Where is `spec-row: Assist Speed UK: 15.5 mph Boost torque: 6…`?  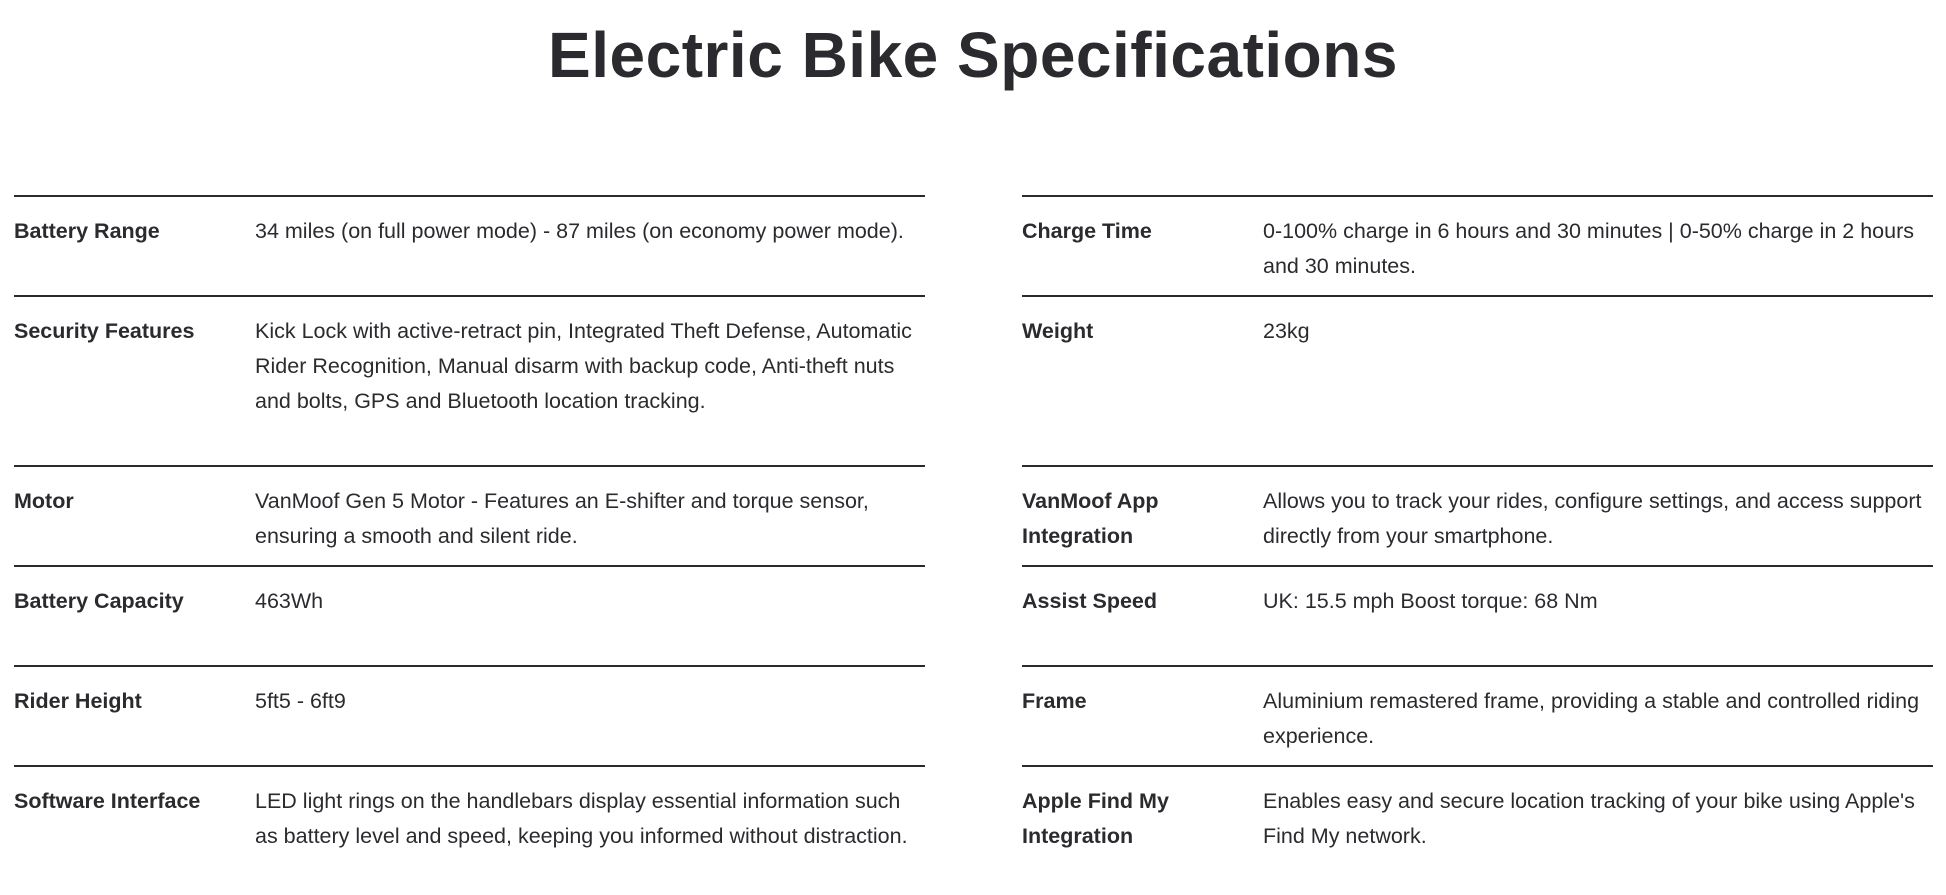
spec-row: Assist Speed UK: 15.5 mph Boost torque: 6… is located at coordinates (1477, 615).